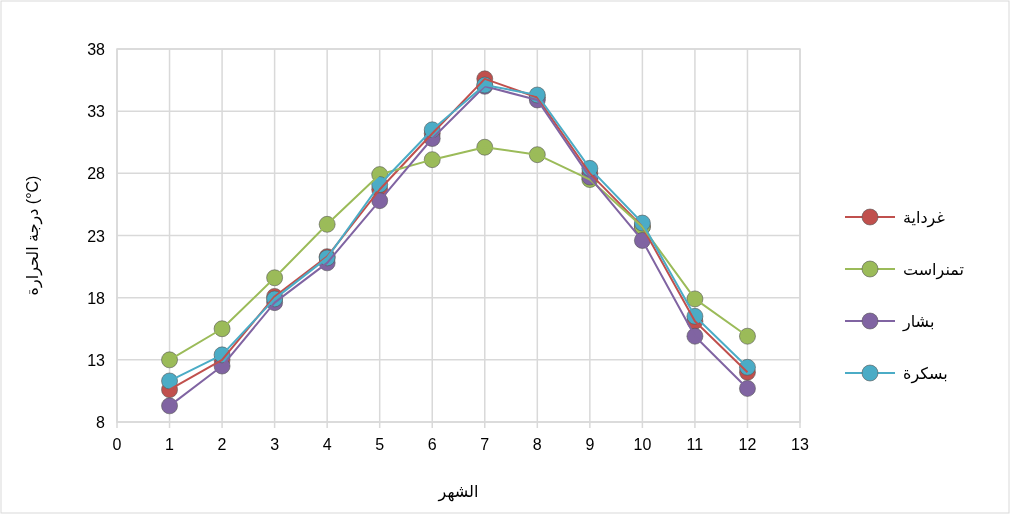  Describe the element at coordinates (96, 49) in the screenshot. I see `y-tick-label: 38` at that location.